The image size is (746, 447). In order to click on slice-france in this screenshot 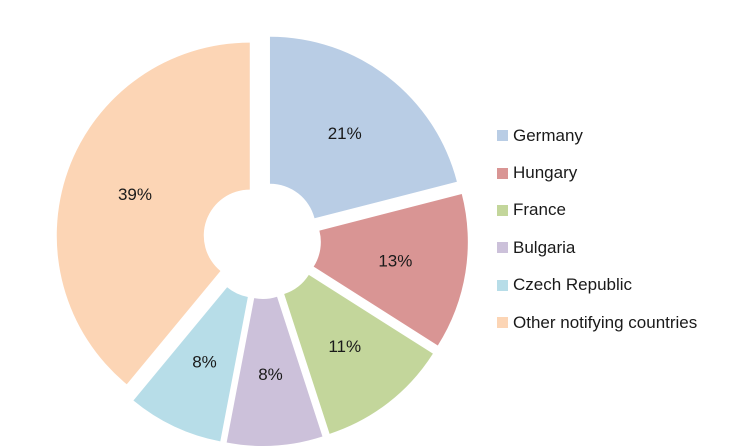, I will do `click(358, 354)`.